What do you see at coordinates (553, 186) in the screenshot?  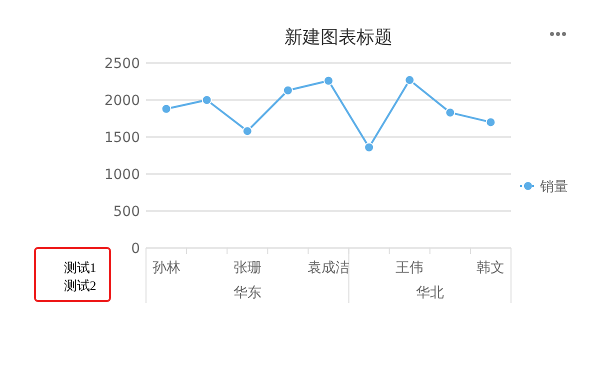 I see `legend-label: 销量` at bounding box center [553, 186].